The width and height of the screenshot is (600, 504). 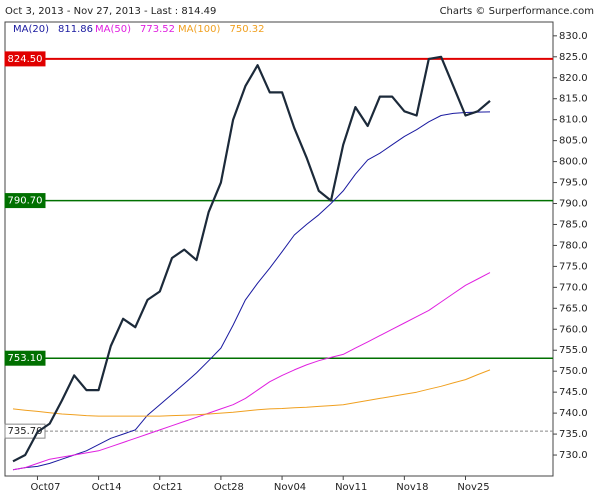 I want to click on y-tick-label: 750.0, so click(x=573, y=371).